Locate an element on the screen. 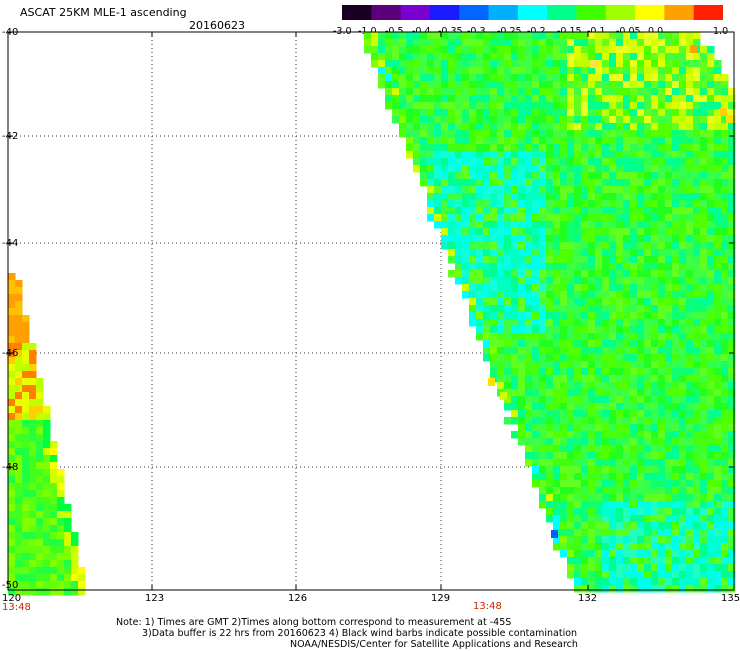 This screenshot has height=651, width=740. x-tick-label: 135 is located at coordinates (730, 598).